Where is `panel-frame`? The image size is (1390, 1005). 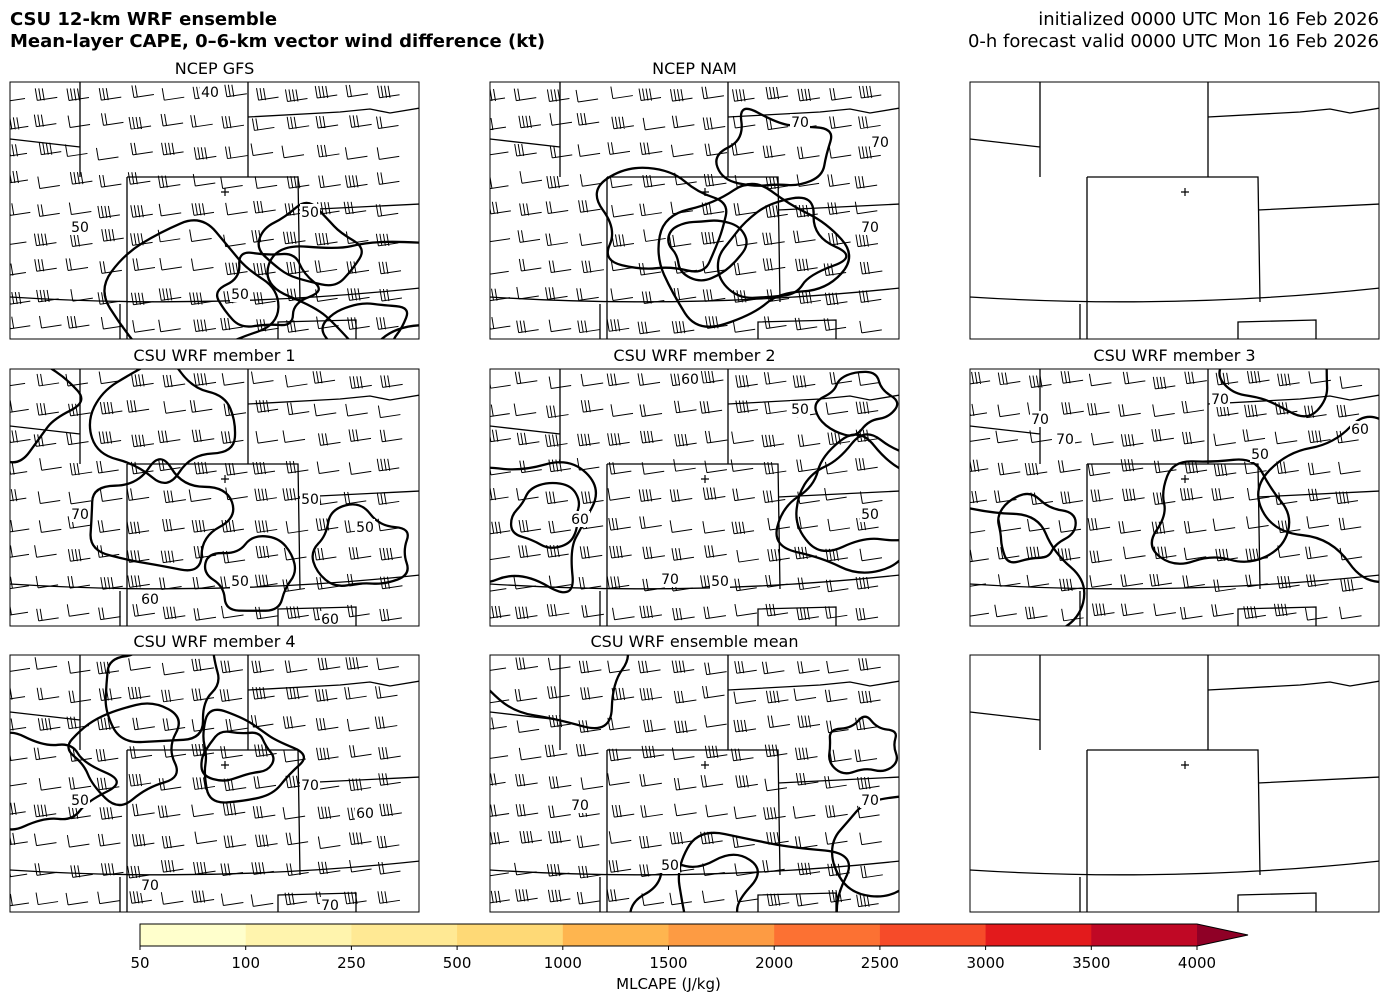
panel-frame is located at coordinates (1174, 783).